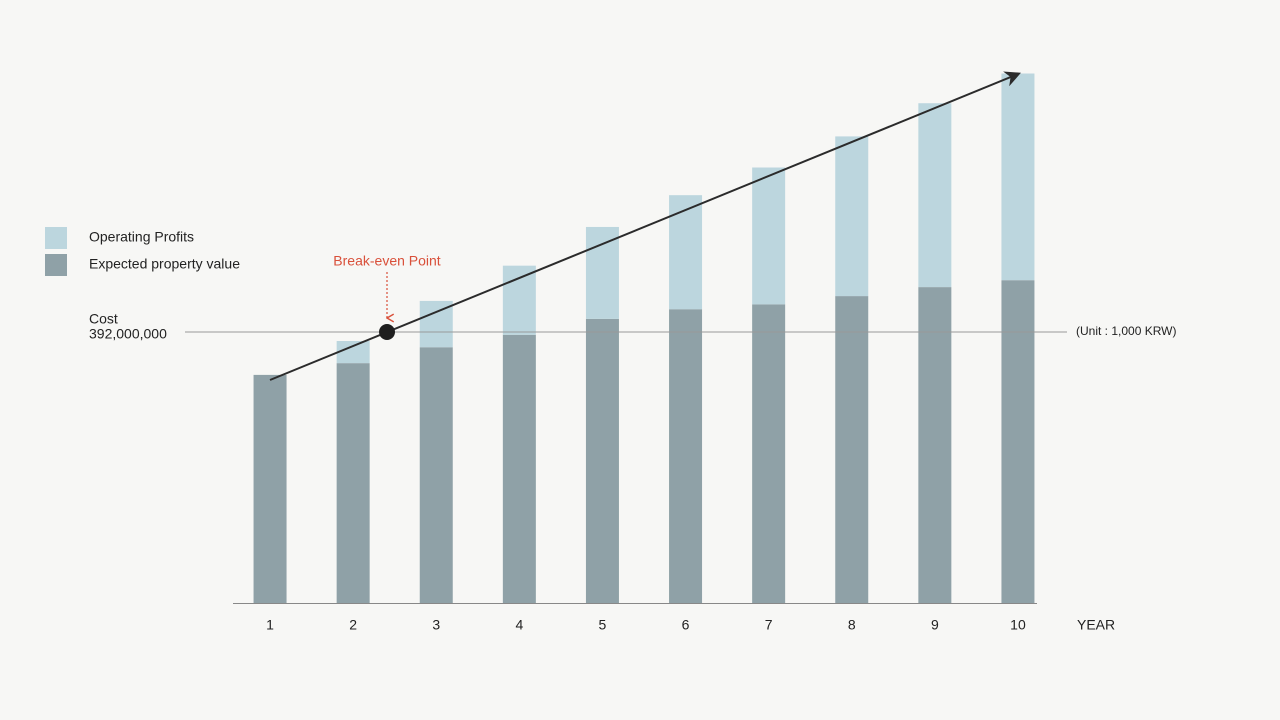  What do you see at coordinates (270, 625) in the screenshot?
I see `x-tick-label: 1` at bounding box center [270, 625].